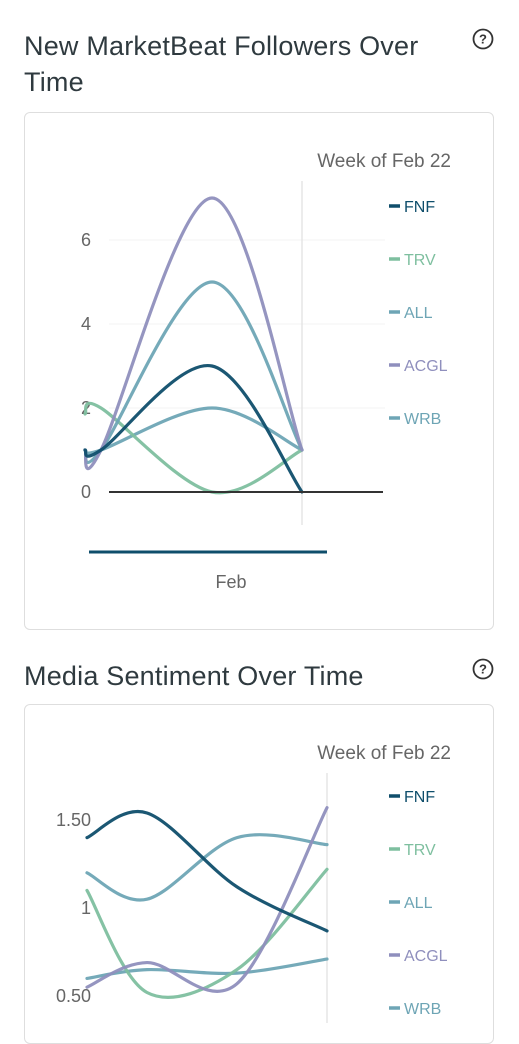  I want to click on y-tick-label: 1.50, so click(73, 820).